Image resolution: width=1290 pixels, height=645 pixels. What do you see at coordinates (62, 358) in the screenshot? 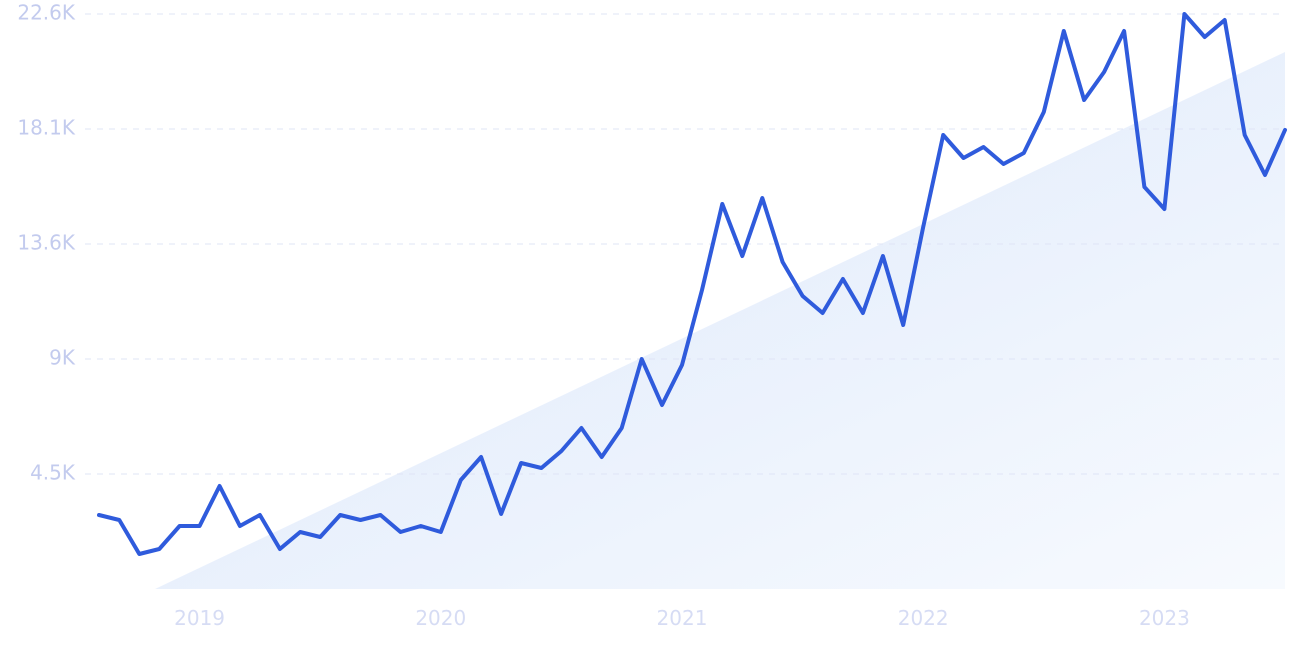
I see `y-tick-label: 9K` at bounding box center [62, 358].